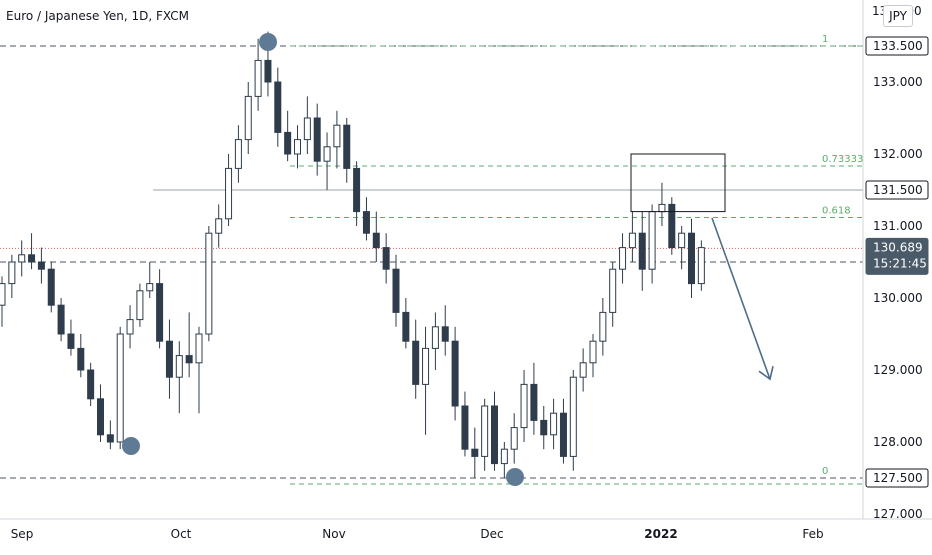  I want to click on forecast-arrow, so click(741, 298).